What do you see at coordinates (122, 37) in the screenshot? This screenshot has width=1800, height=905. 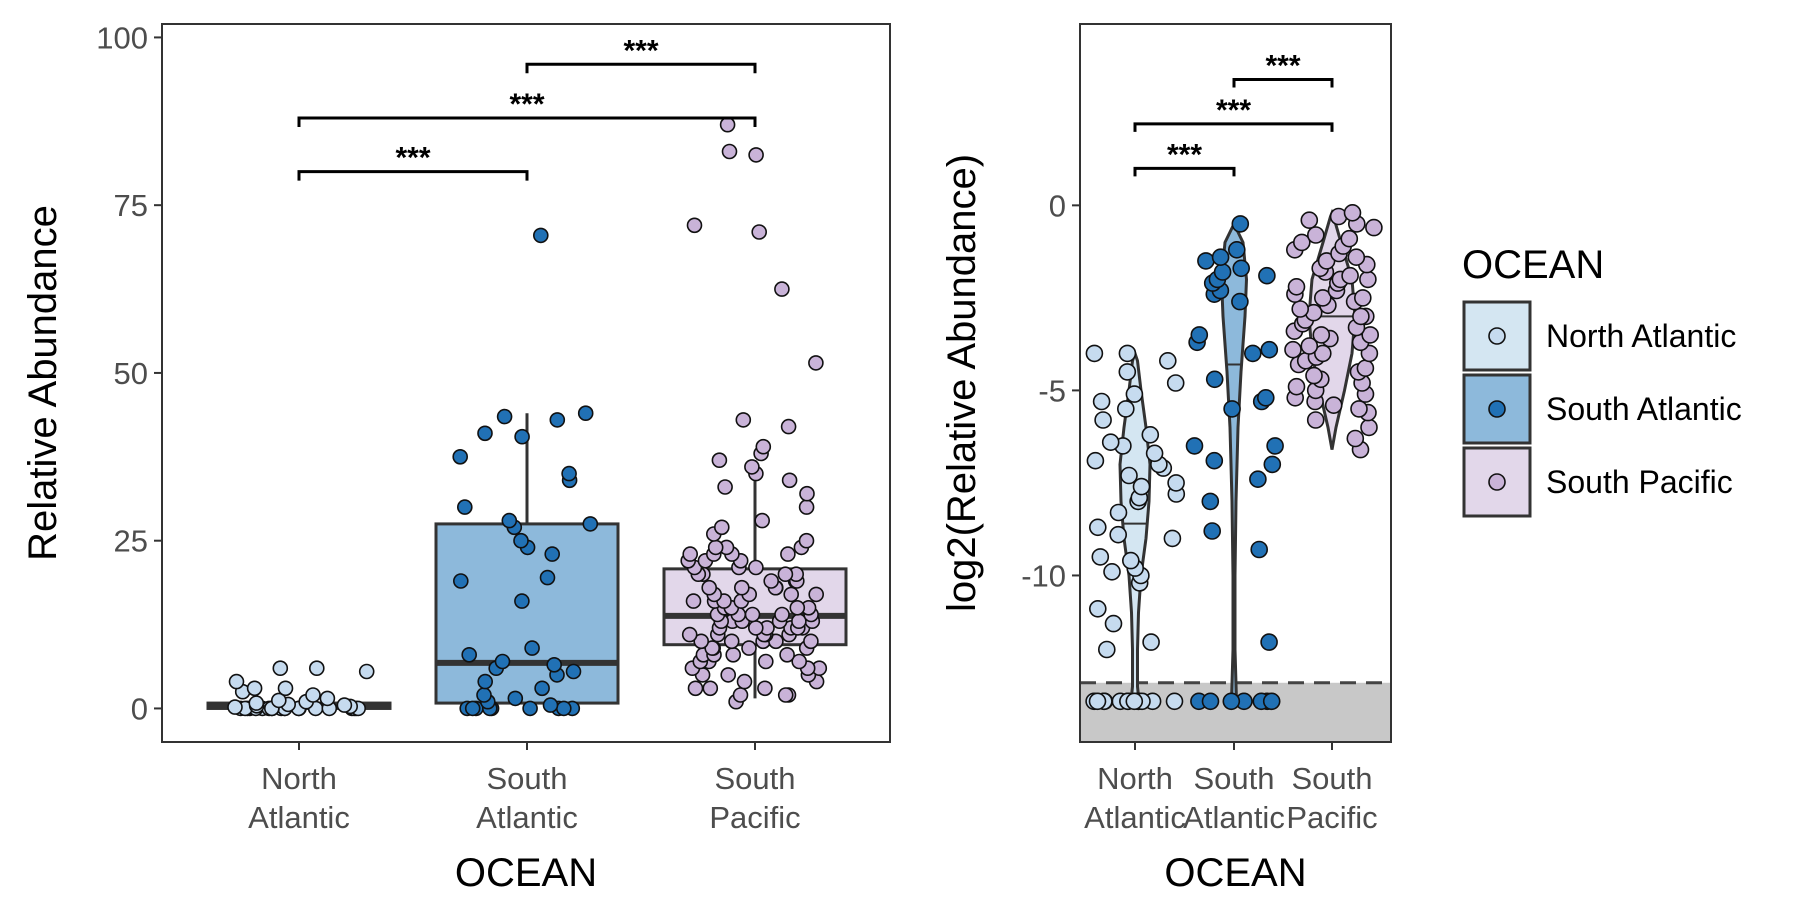 I see `y-tick-label: 100` at bounding box center [122, 37].